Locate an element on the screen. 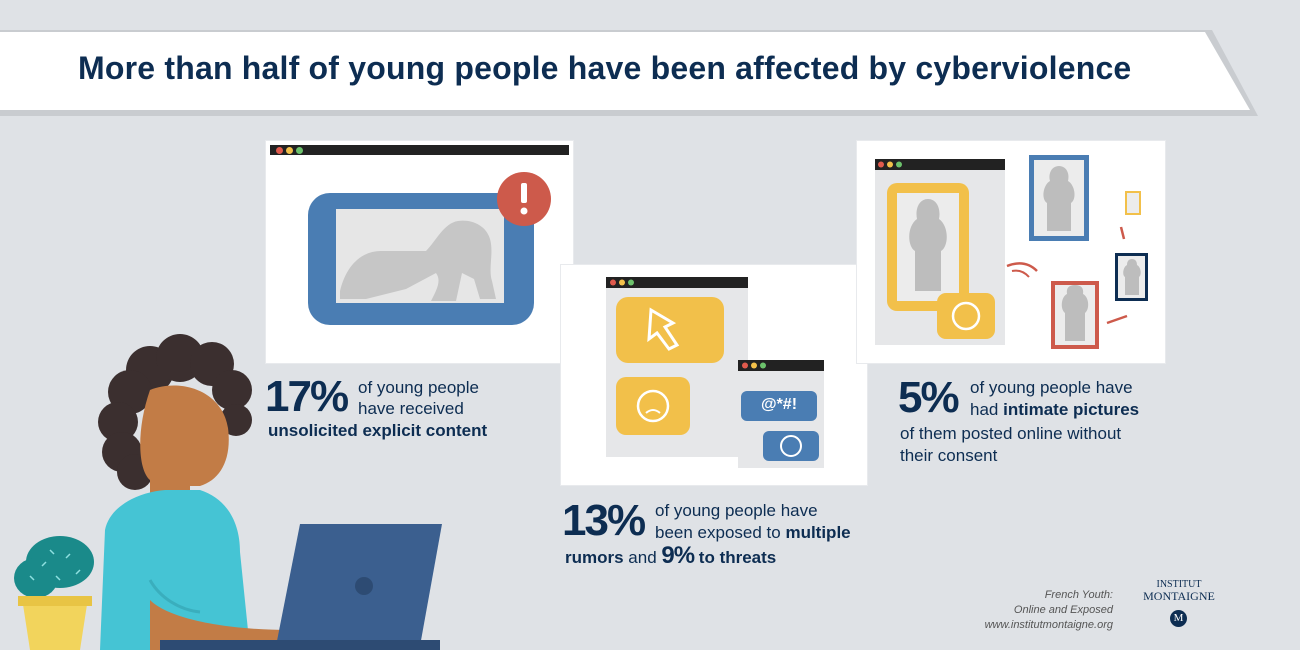 This screenshot has width=1300, height=650. explicit-content-window is located at coordinates (419, 252).